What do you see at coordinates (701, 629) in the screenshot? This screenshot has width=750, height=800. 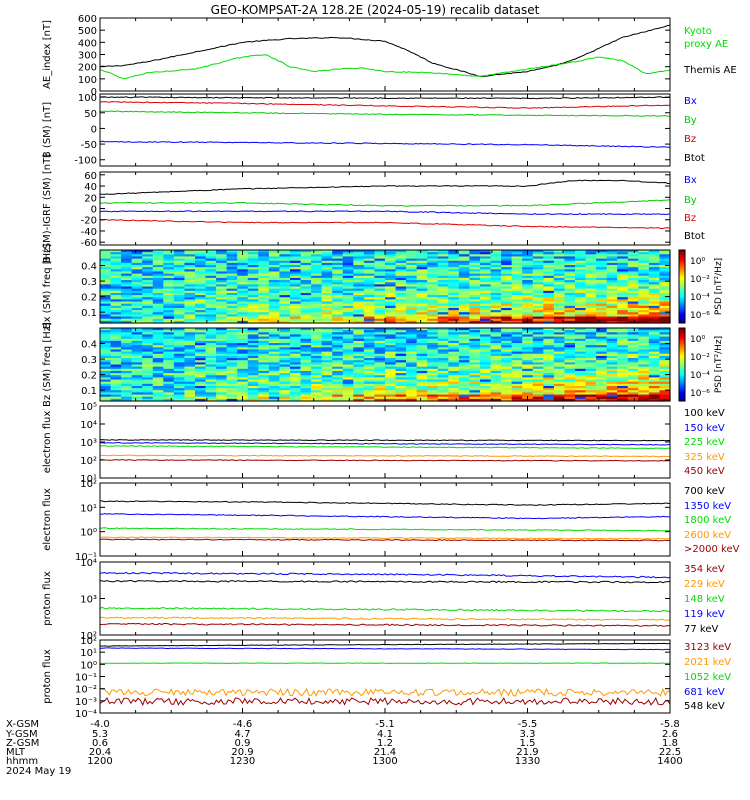 I see `phigh-legend-entry: 77 keV` at bounding box center [701, 629].